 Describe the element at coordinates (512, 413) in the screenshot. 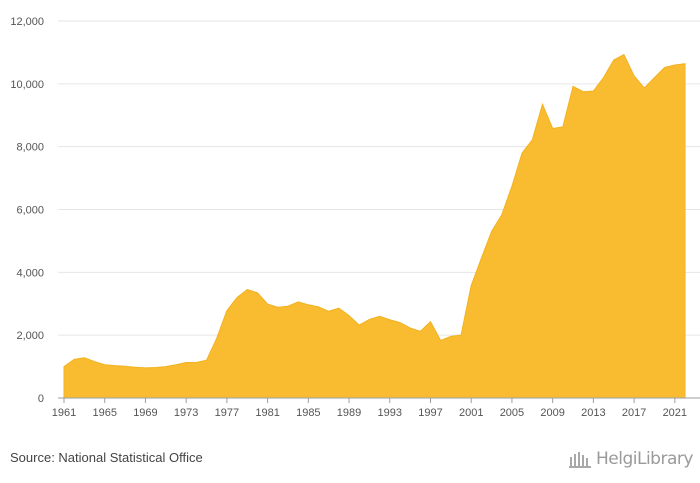

I see `x-tick-label: 2005` at that location.